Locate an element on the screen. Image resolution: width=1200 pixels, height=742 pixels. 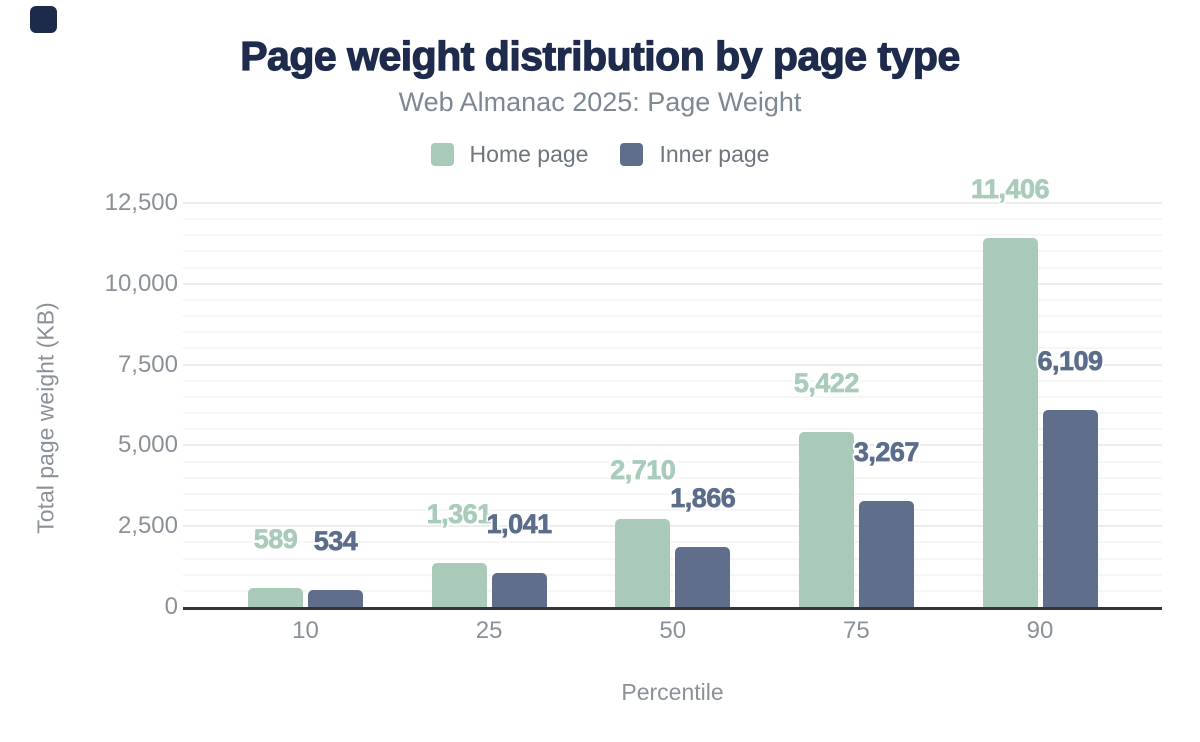
legend-label: Inner page is located at coordinates (714, 153).